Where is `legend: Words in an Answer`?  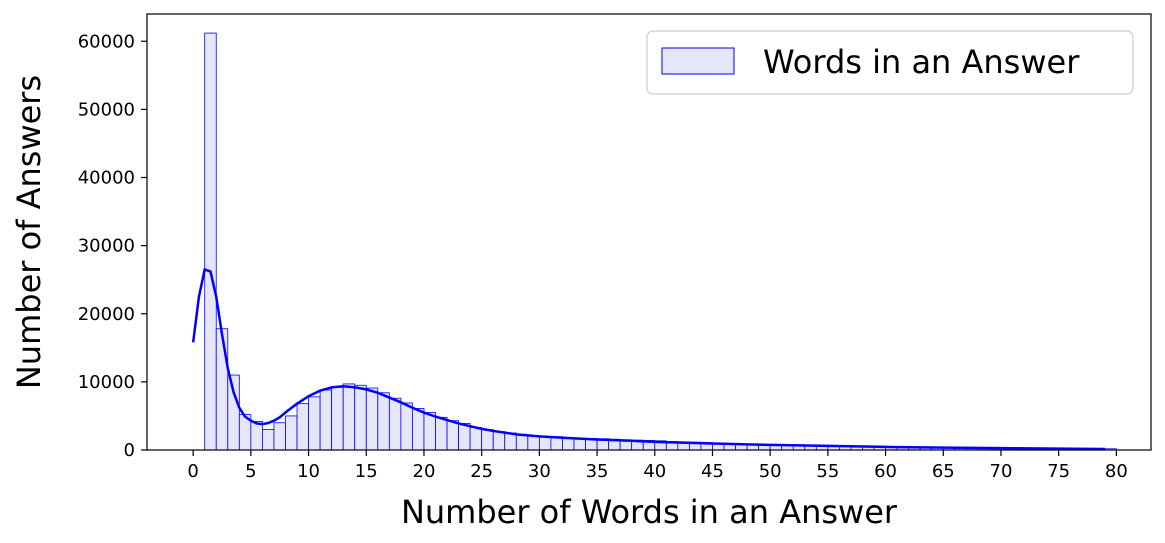 legend: Words in an Answer is located at coordinates (890, 62).